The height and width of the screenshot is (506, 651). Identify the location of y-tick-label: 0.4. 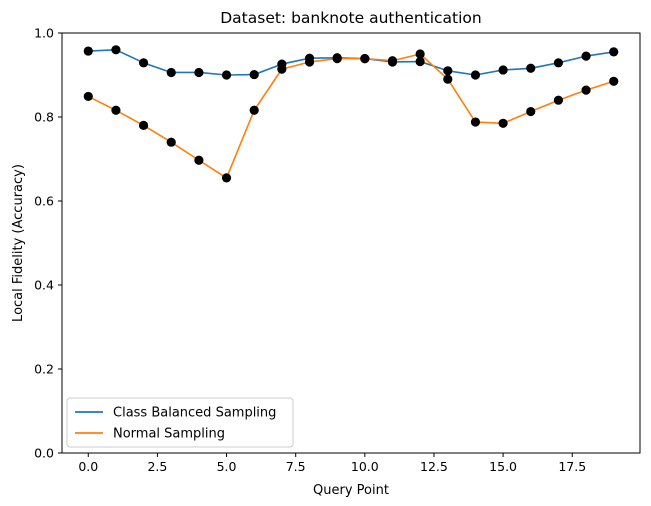
(44, 285).